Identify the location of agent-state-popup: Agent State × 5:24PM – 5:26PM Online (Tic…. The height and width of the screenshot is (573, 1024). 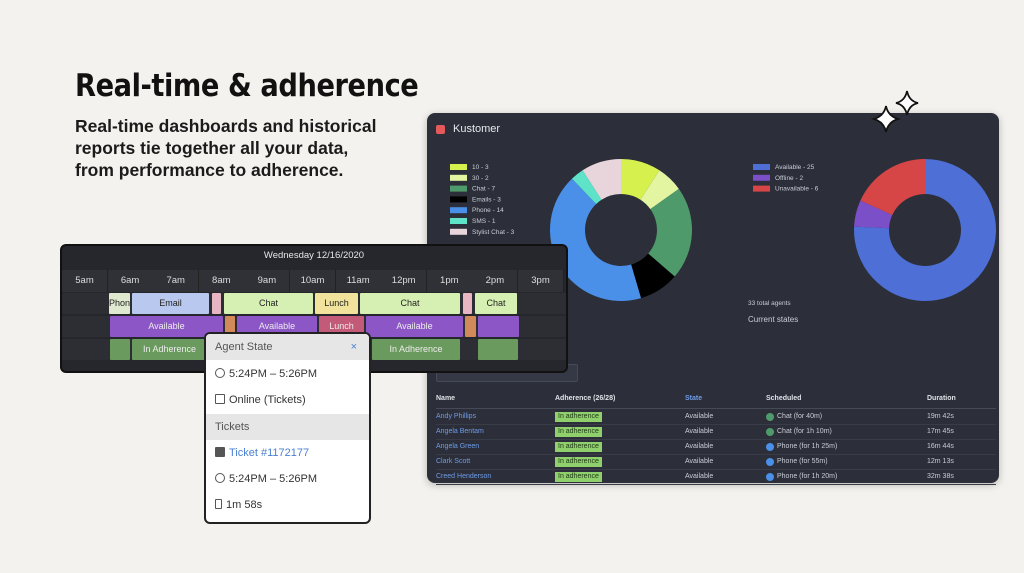
(287, 428).